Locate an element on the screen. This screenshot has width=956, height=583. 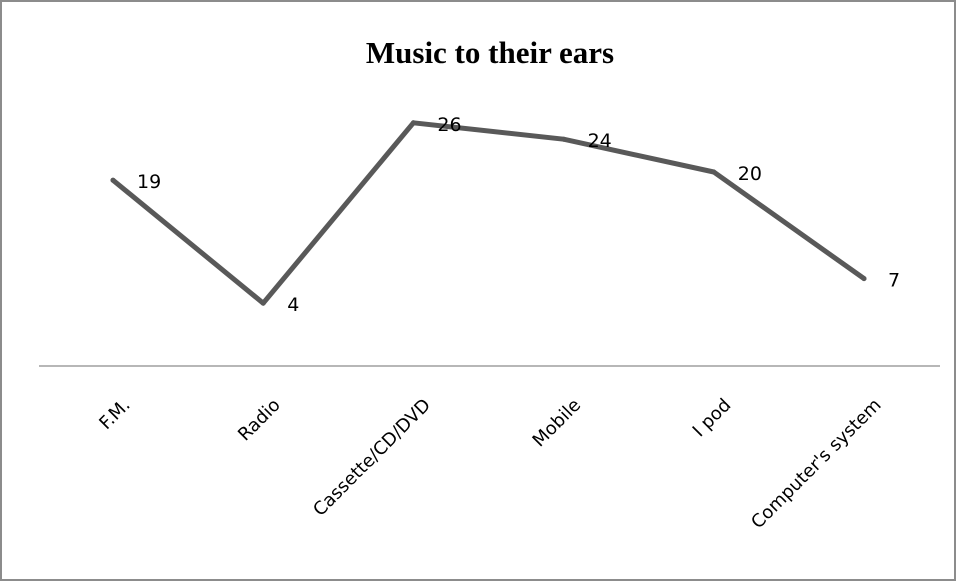
data-label: 7 is located at coordinates (894, 281).